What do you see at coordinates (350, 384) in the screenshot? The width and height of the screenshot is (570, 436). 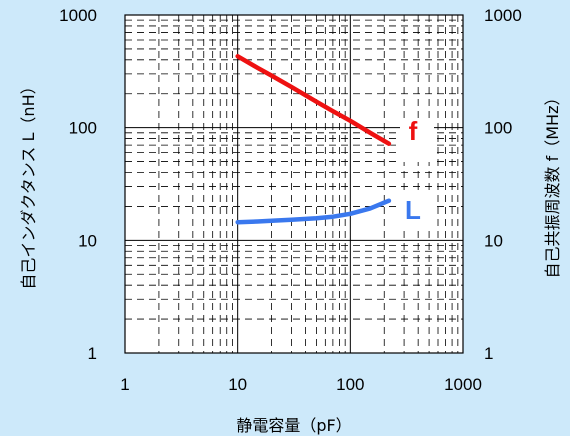 I see `x-tick-label: 100` at bounding box center [350, 384].